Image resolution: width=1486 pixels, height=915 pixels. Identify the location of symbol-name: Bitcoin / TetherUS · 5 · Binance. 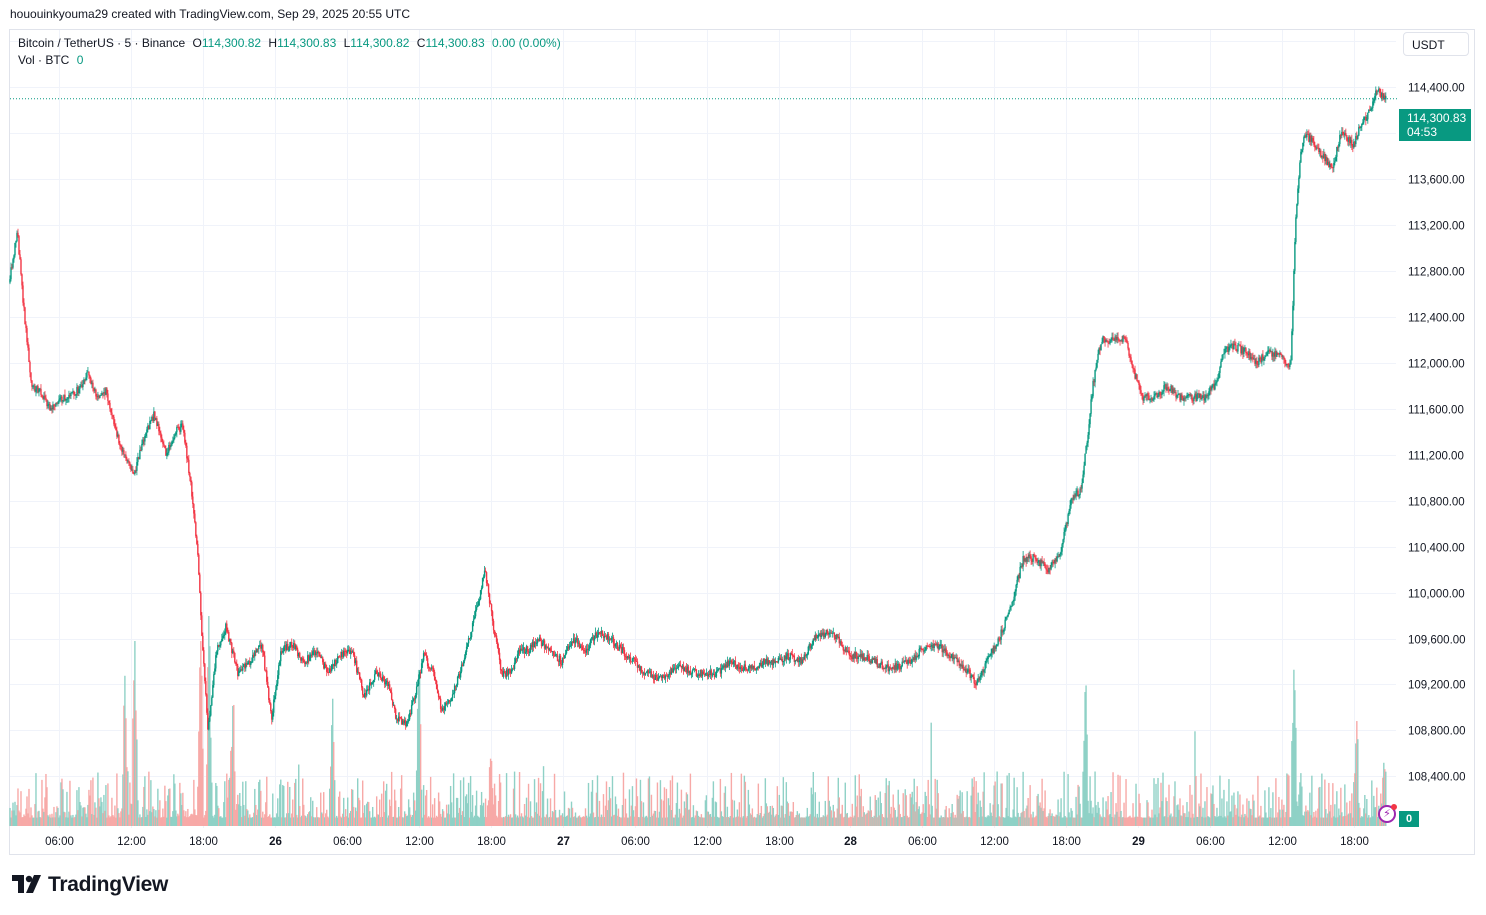
(102, 43).